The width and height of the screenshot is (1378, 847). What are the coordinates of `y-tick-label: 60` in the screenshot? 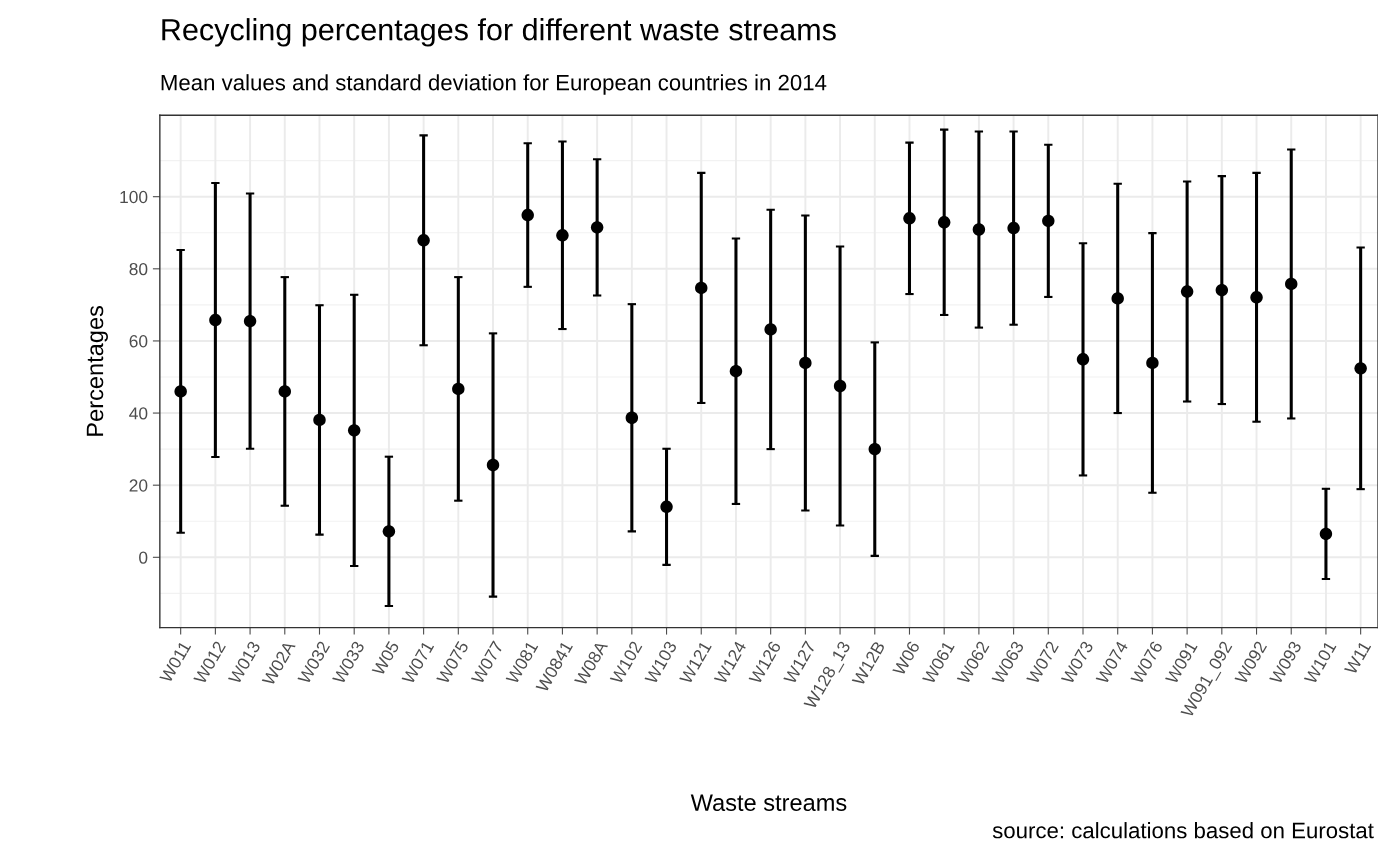 It's located at (138, 341).